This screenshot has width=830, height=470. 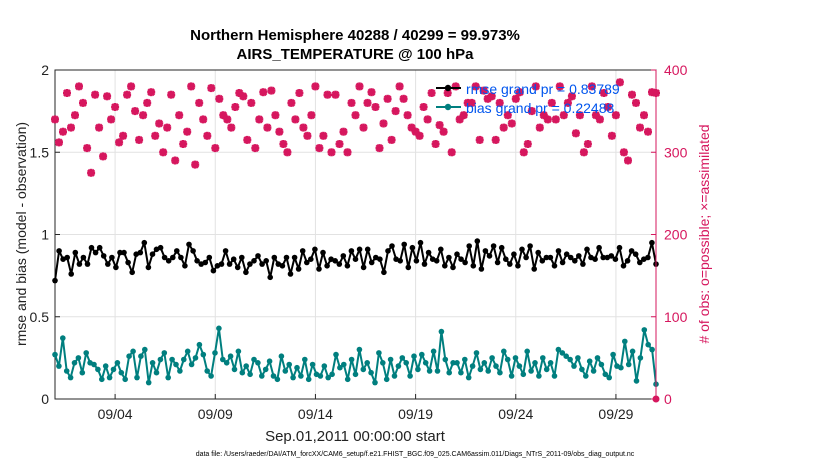 I want to click on y-right-tick-label: 200, so click(x=676, y=235).